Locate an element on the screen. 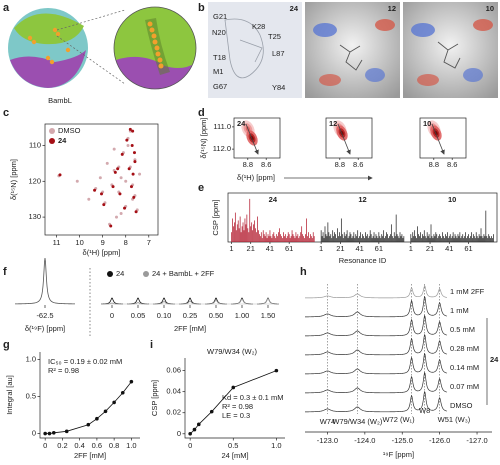 This screenshot has height=465, width=500. trace-label: DMSO is located at coordinates (461, 405).